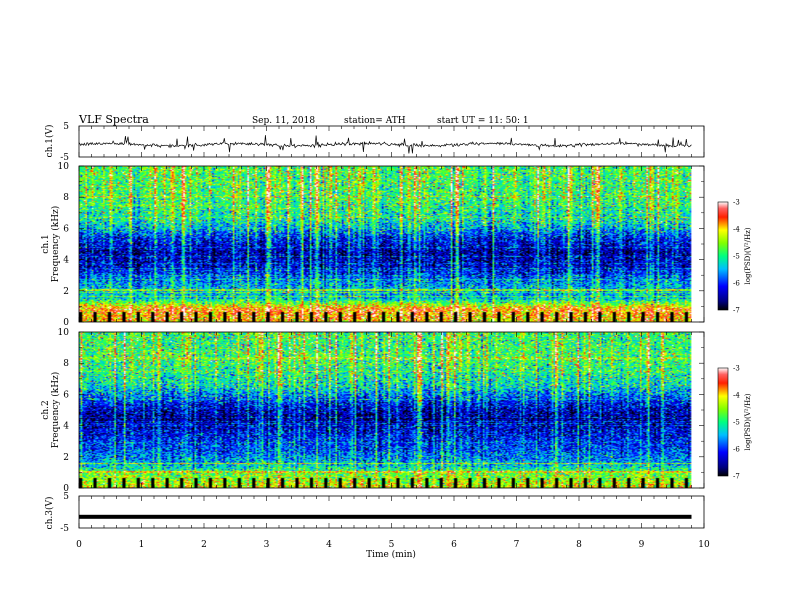  What do you see at coordinates (66, 395) in the screenshot?
I see `ch2-frequency-ytick-label: 6` at bounding box center [66, 395].